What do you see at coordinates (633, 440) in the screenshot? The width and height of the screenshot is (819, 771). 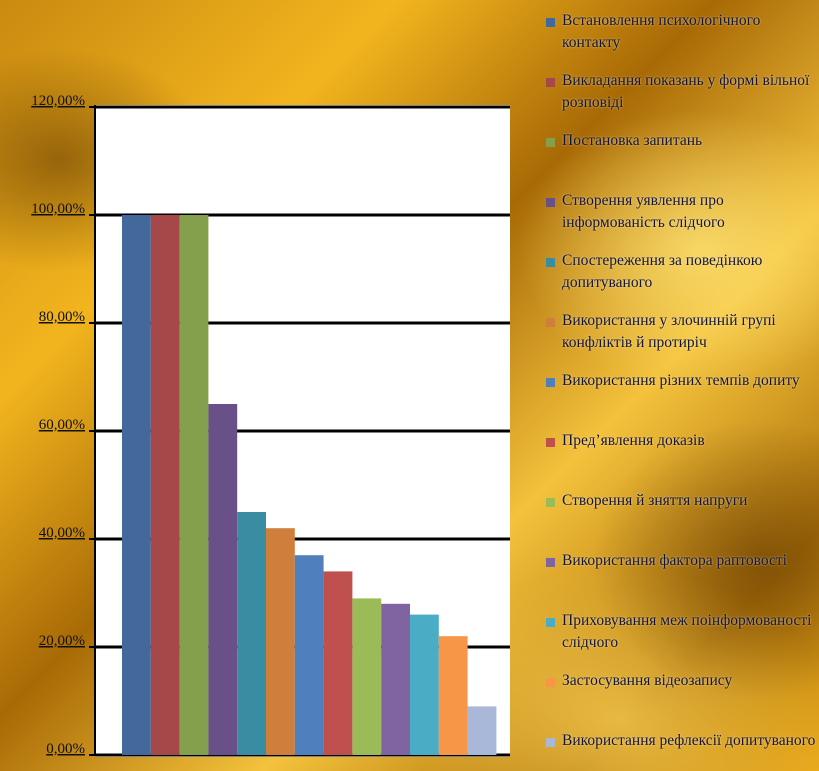 I see `legend-label: Пред’явлення доказів` at bounding box center [633, 440].